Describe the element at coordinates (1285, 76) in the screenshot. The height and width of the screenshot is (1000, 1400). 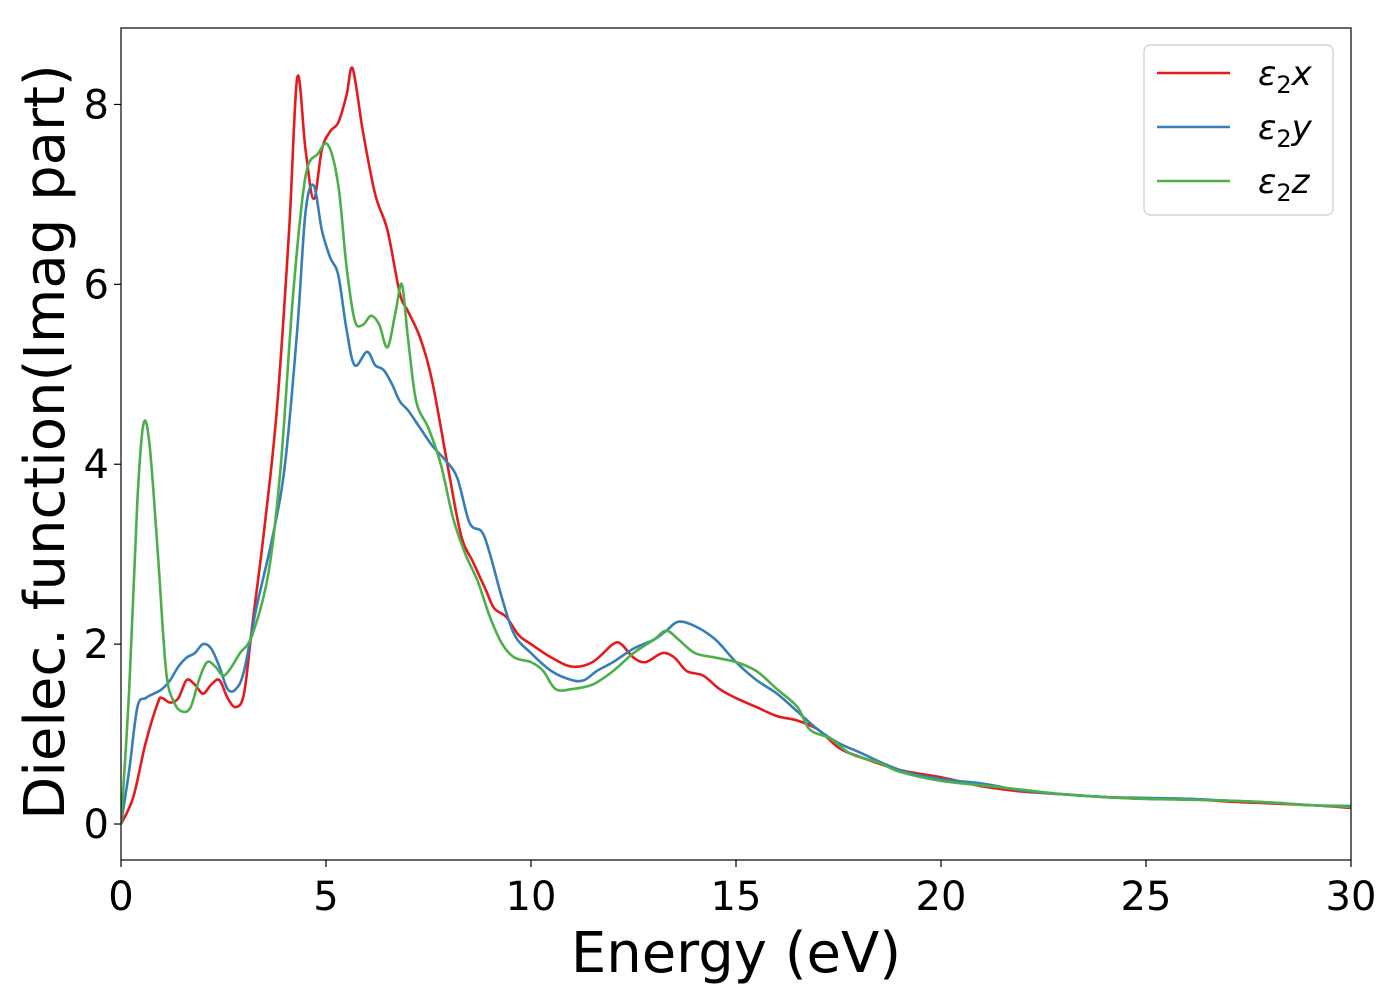
I see `legend-entry-x: ε2x` at that location.